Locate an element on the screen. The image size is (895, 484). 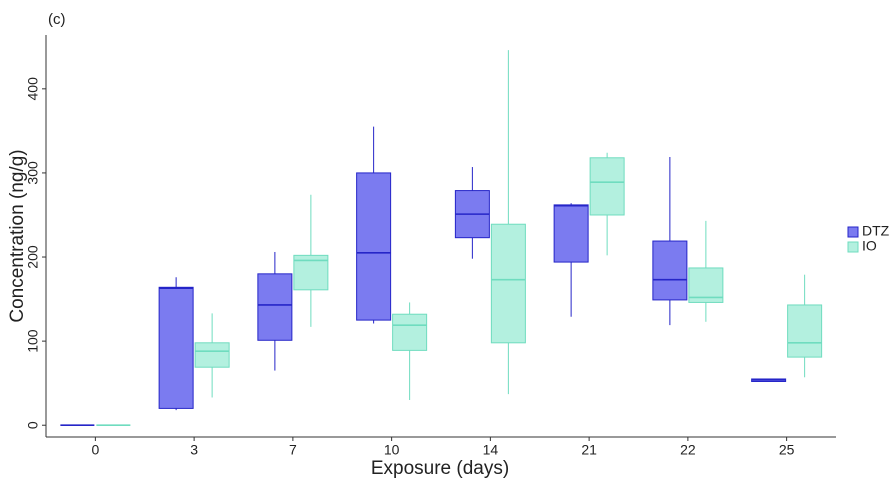
y-axis-title: Concentration (ng/g) is located at coordinates (17, 235).